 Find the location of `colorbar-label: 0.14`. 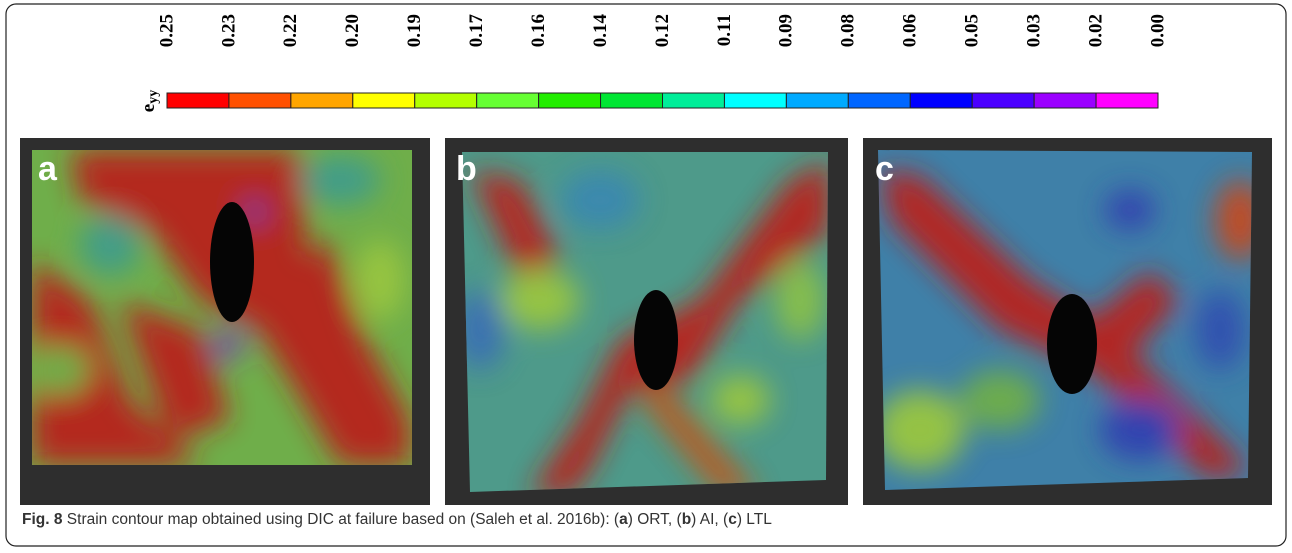

colorbar-label: 0.14 is located at coordinates (600, 31).